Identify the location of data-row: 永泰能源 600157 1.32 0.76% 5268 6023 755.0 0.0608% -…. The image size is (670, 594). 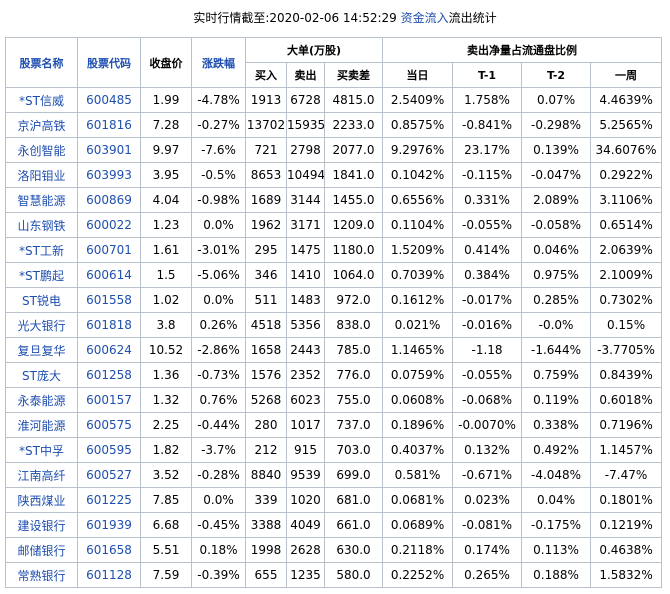
(334, 400).